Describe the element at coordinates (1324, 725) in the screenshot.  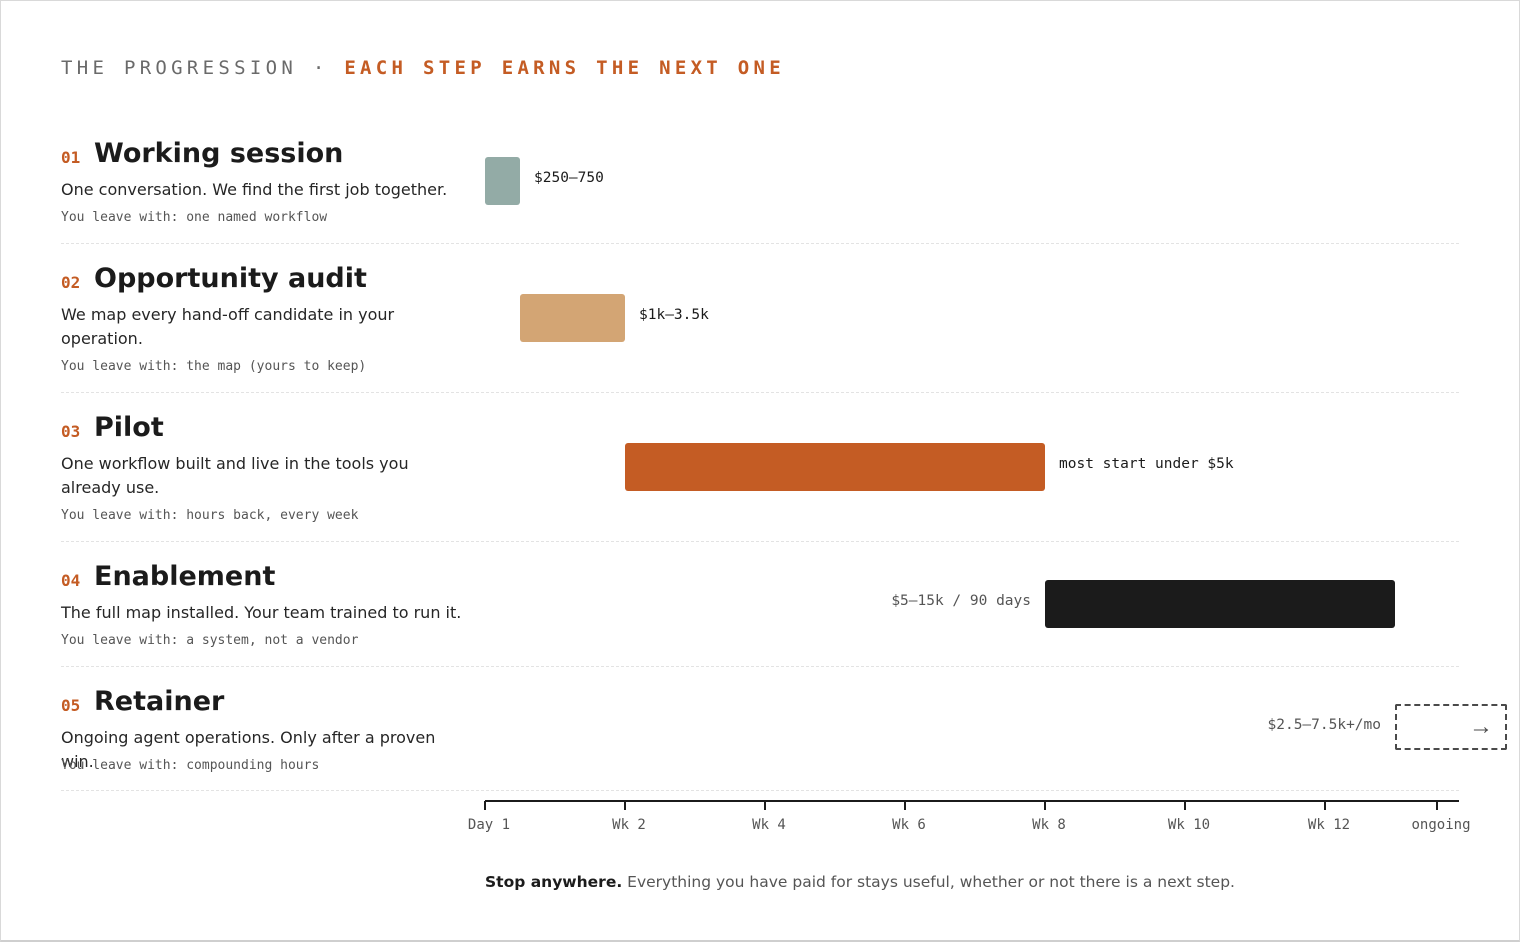
I see `bar-price-label-retainer: $2.5–7.5k+/mo` at that location.